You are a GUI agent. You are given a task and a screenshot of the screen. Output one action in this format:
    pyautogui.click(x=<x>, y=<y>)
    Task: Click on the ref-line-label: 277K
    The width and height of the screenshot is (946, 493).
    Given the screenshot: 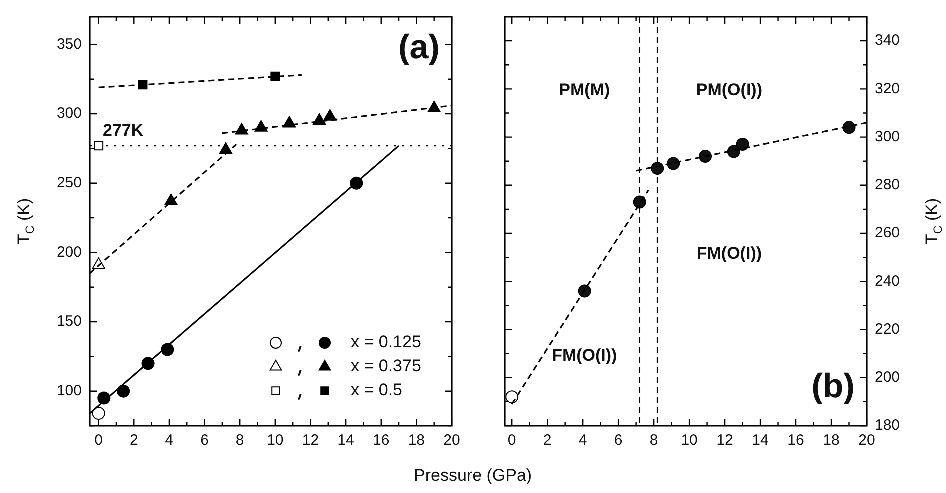 What is the action you would take?
    pyautogui.click(x=123, y=130)
    